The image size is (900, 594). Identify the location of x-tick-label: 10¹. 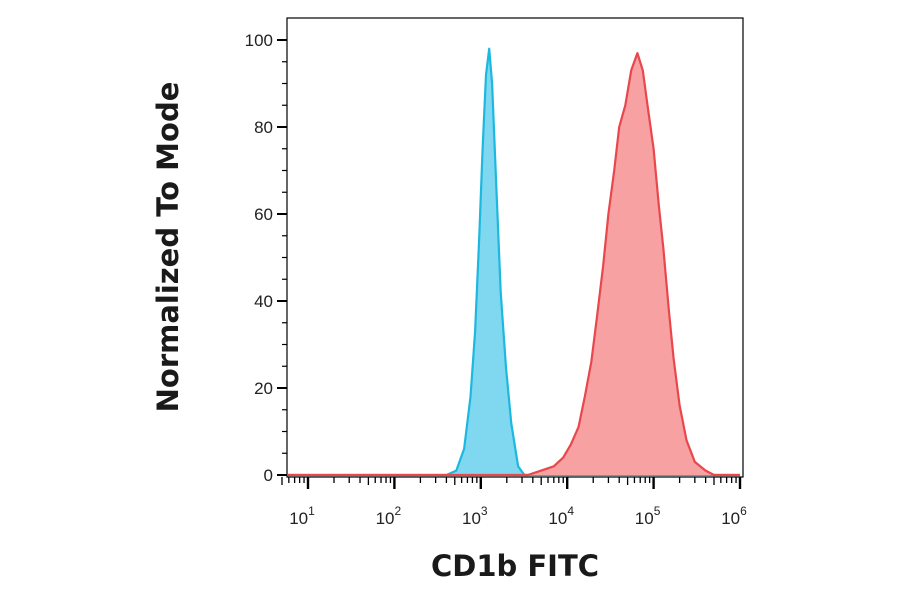
(302, 516).